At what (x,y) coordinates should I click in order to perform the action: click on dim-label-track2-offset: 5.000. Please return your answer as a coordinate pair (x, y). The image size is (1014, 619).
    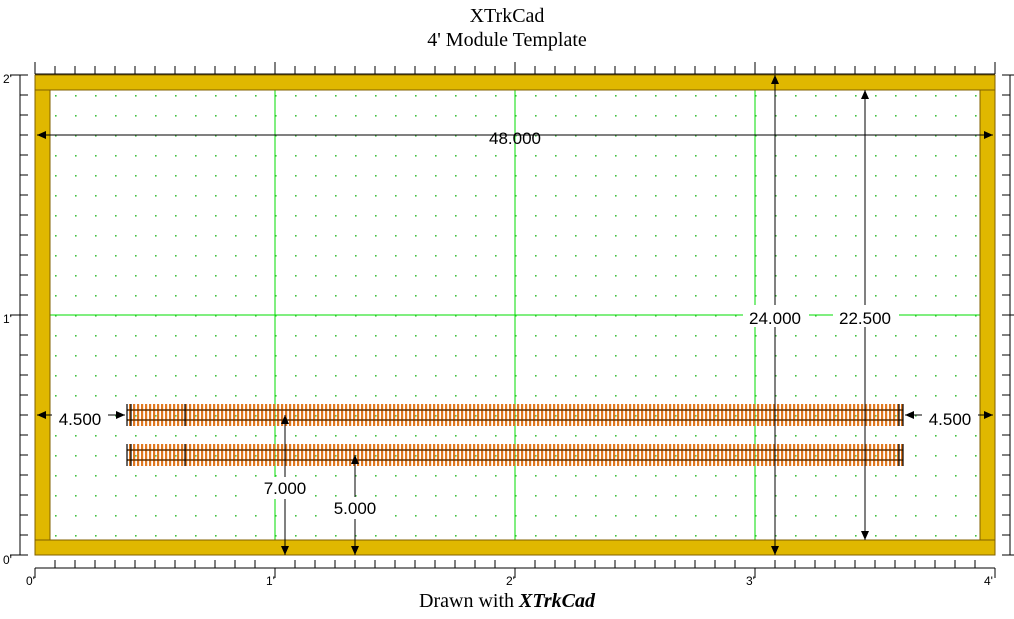
    Looking at the image, I should click on (355, 508).